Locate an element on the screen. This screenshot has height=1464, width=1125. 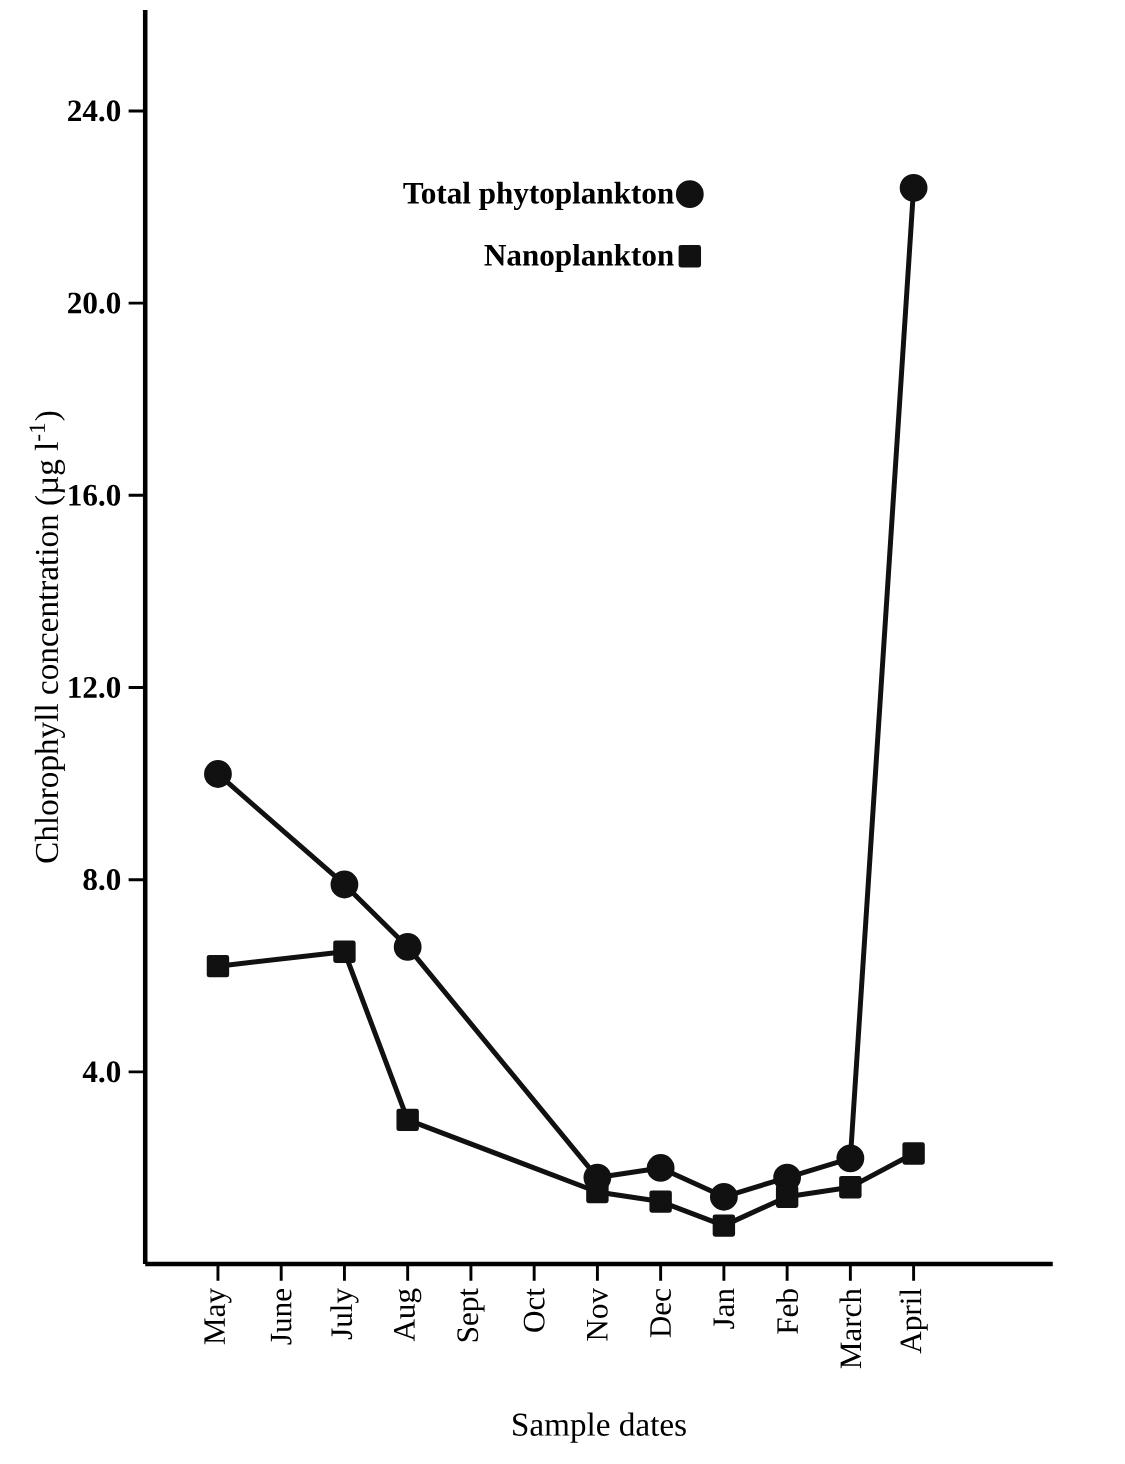
x-tick-label: Nov is located at coordinates (597, 1314).